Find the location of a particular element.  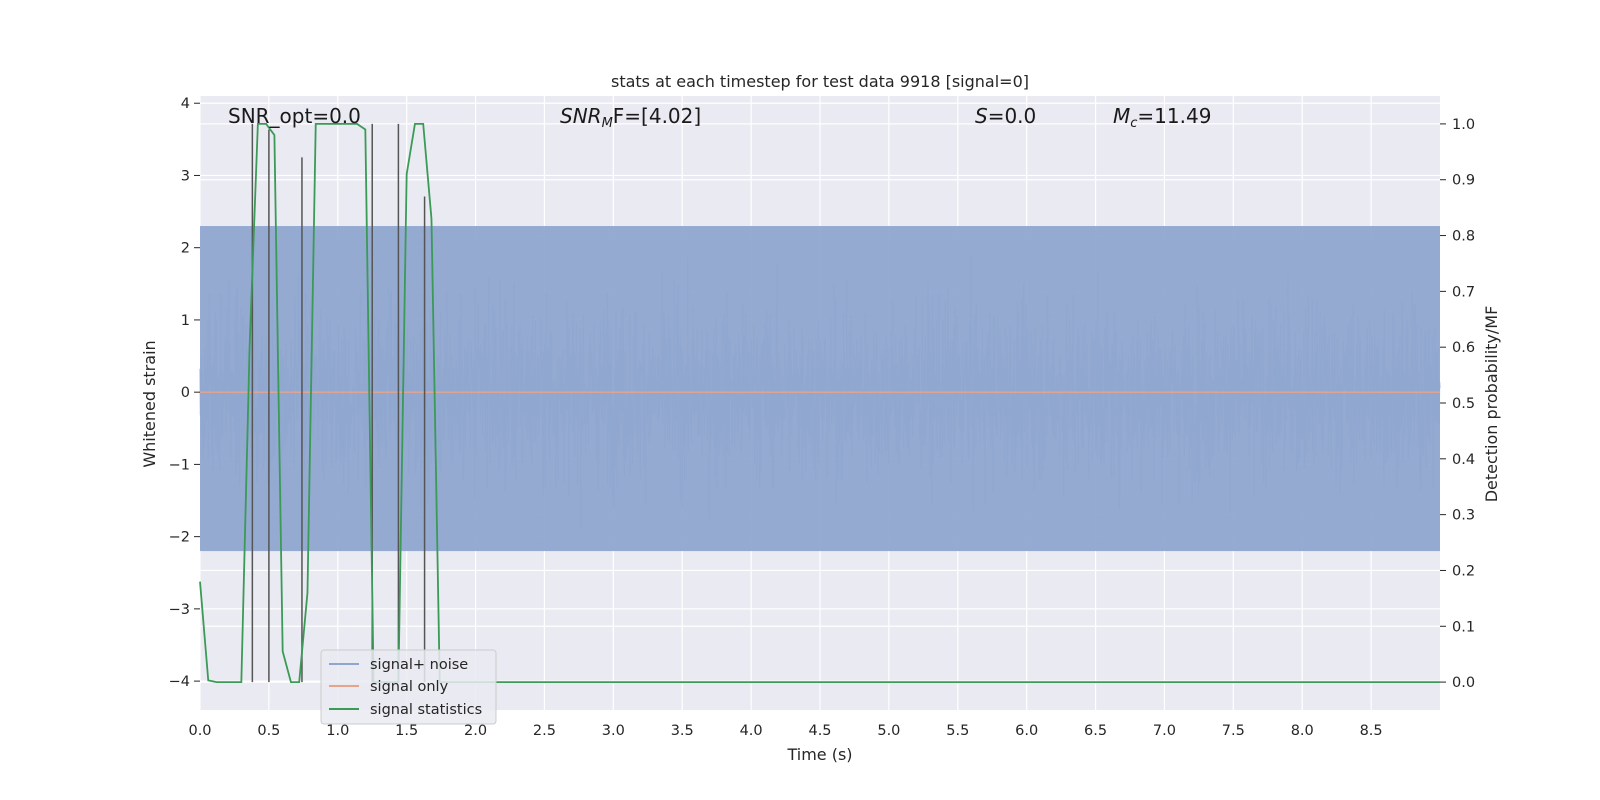

y-tick-label: 0 is located at coordinates (185, 393).